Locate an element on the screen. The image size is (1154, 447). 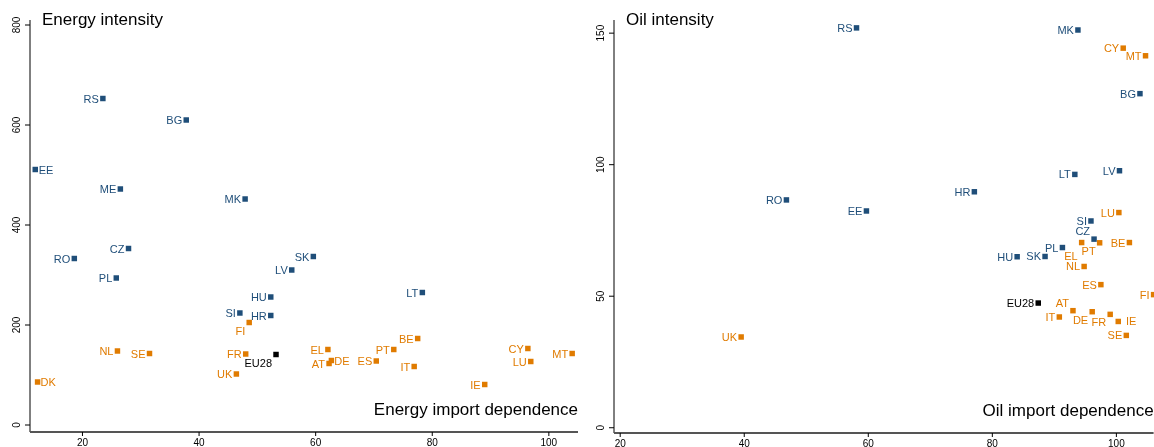
annotation: DK is located at coordinates (48, 382).